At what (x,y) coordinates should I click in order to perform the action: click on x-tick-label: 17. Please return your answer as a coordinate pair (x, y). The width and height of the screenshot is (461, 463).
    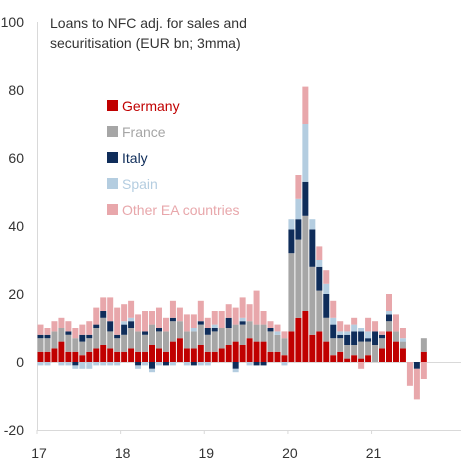
    Looking at the image, I should click on (39, 453).